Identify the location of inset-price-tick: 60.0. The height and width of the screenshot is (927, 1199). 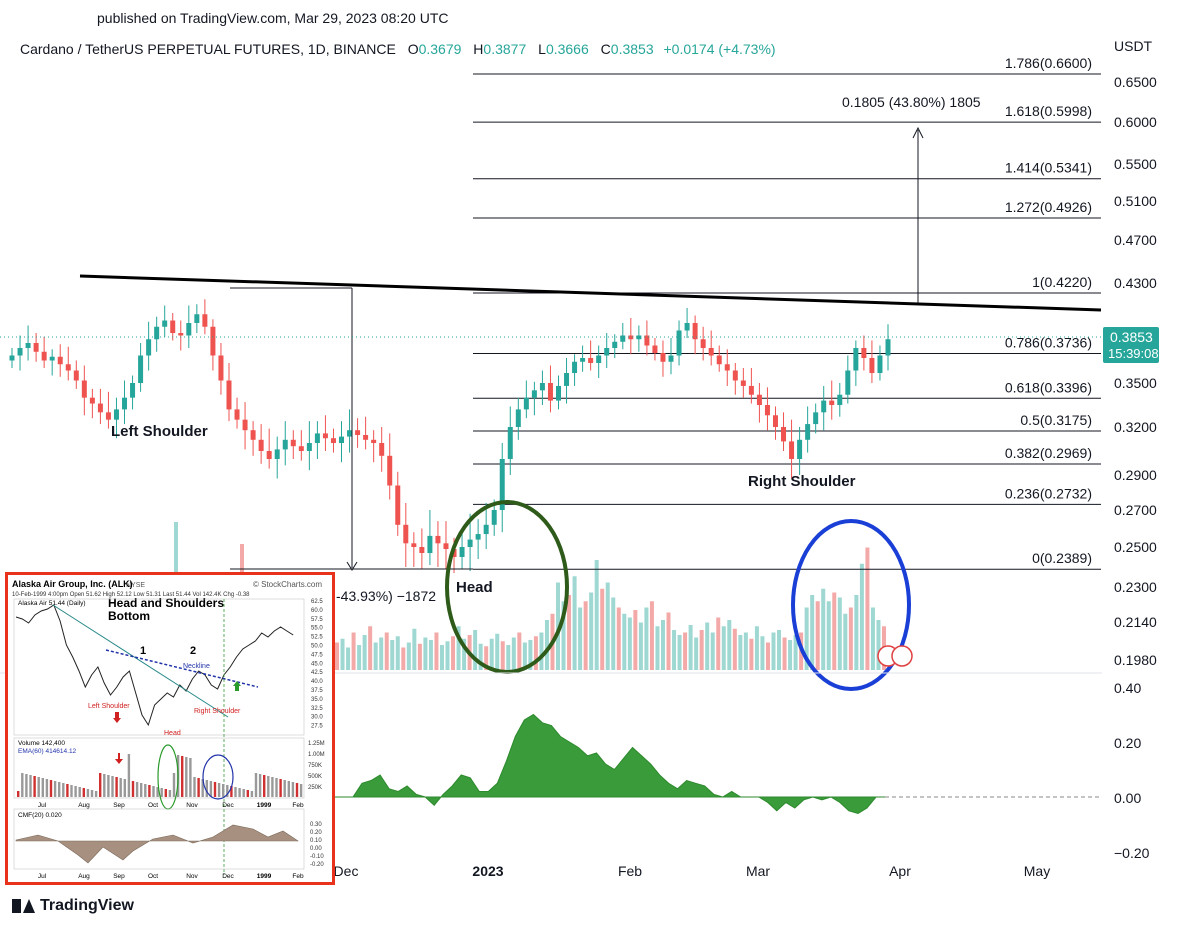
(317, 611).